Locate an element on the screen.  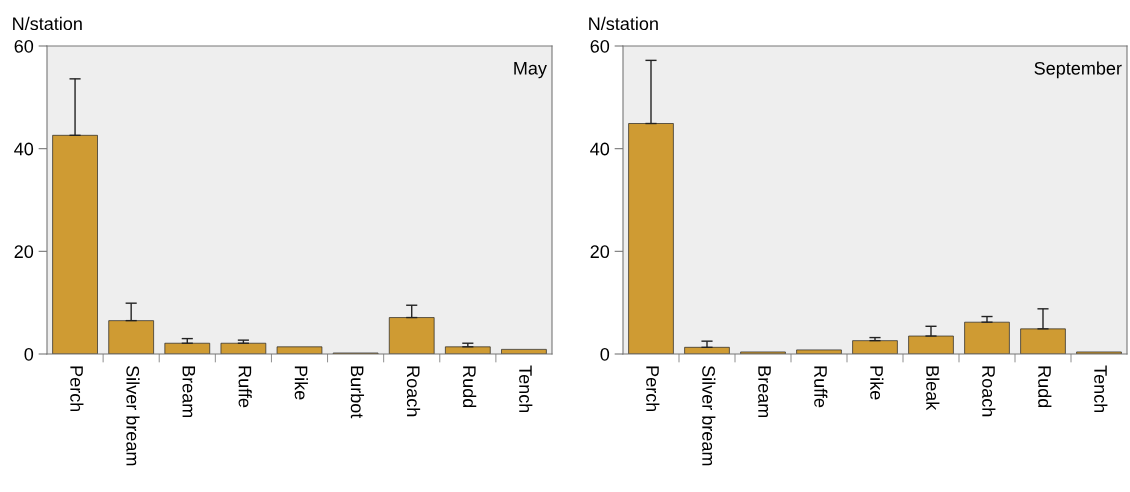
text: May is located at coordinates (530, 70).